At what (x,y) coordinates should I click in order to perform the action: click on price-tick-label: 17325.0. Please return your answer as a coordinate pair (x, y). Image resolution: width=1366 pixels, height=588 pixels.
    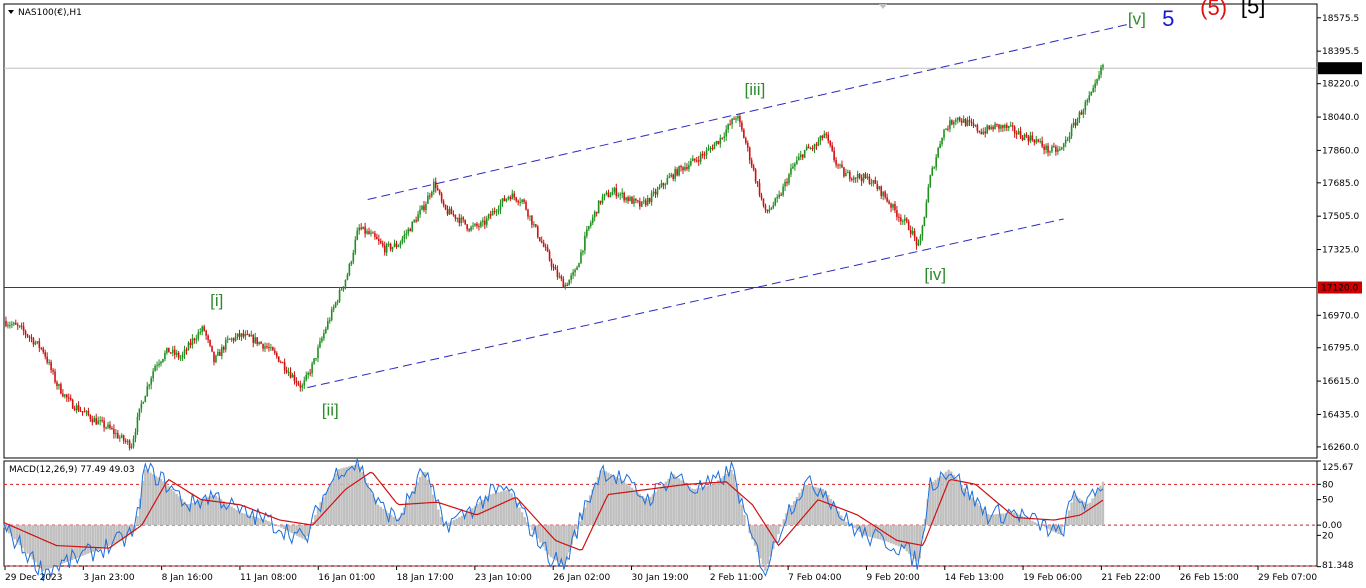
    Looking at the image, I should click on (1340, 251).